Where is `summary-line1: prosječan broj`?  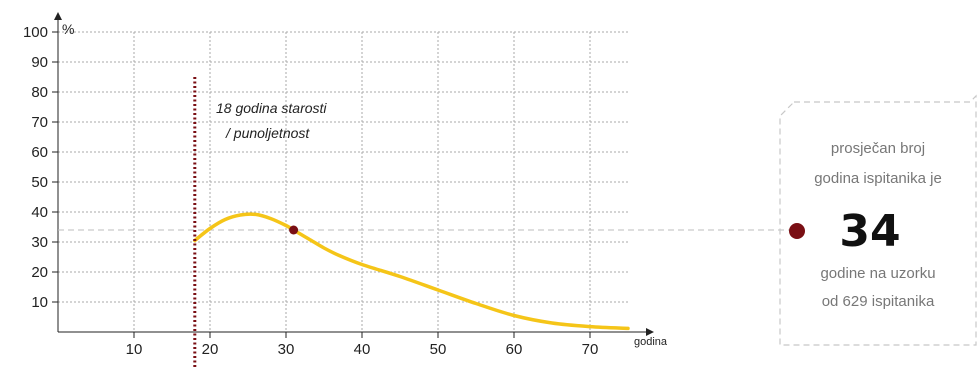 summary-line1: prosječan broj is located at coordinates (878, 148).